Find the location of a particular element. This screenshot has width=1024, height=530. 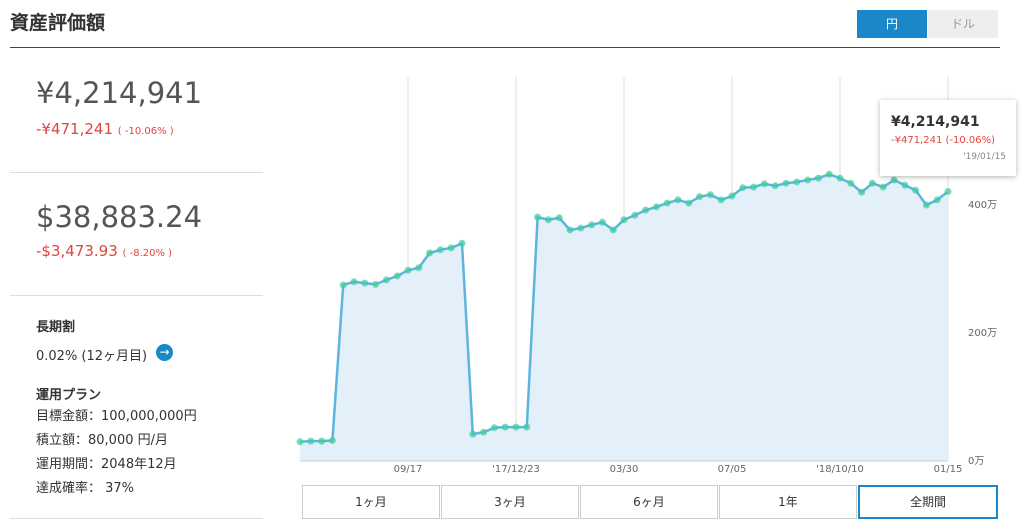

usd-change-pct: ( -8.20% ) is located at coordinates (147, 253).